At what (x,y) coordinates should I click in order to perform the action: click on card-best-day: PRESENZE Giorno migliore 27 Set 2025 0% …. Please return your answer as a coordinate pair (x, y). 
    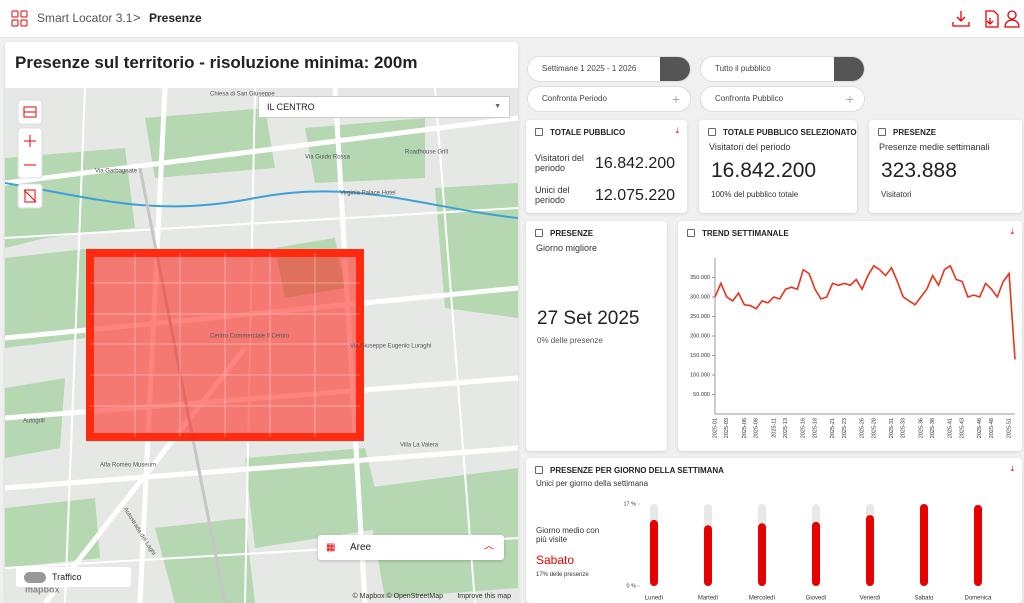
    Looking at the image, I should click on (596, 336).